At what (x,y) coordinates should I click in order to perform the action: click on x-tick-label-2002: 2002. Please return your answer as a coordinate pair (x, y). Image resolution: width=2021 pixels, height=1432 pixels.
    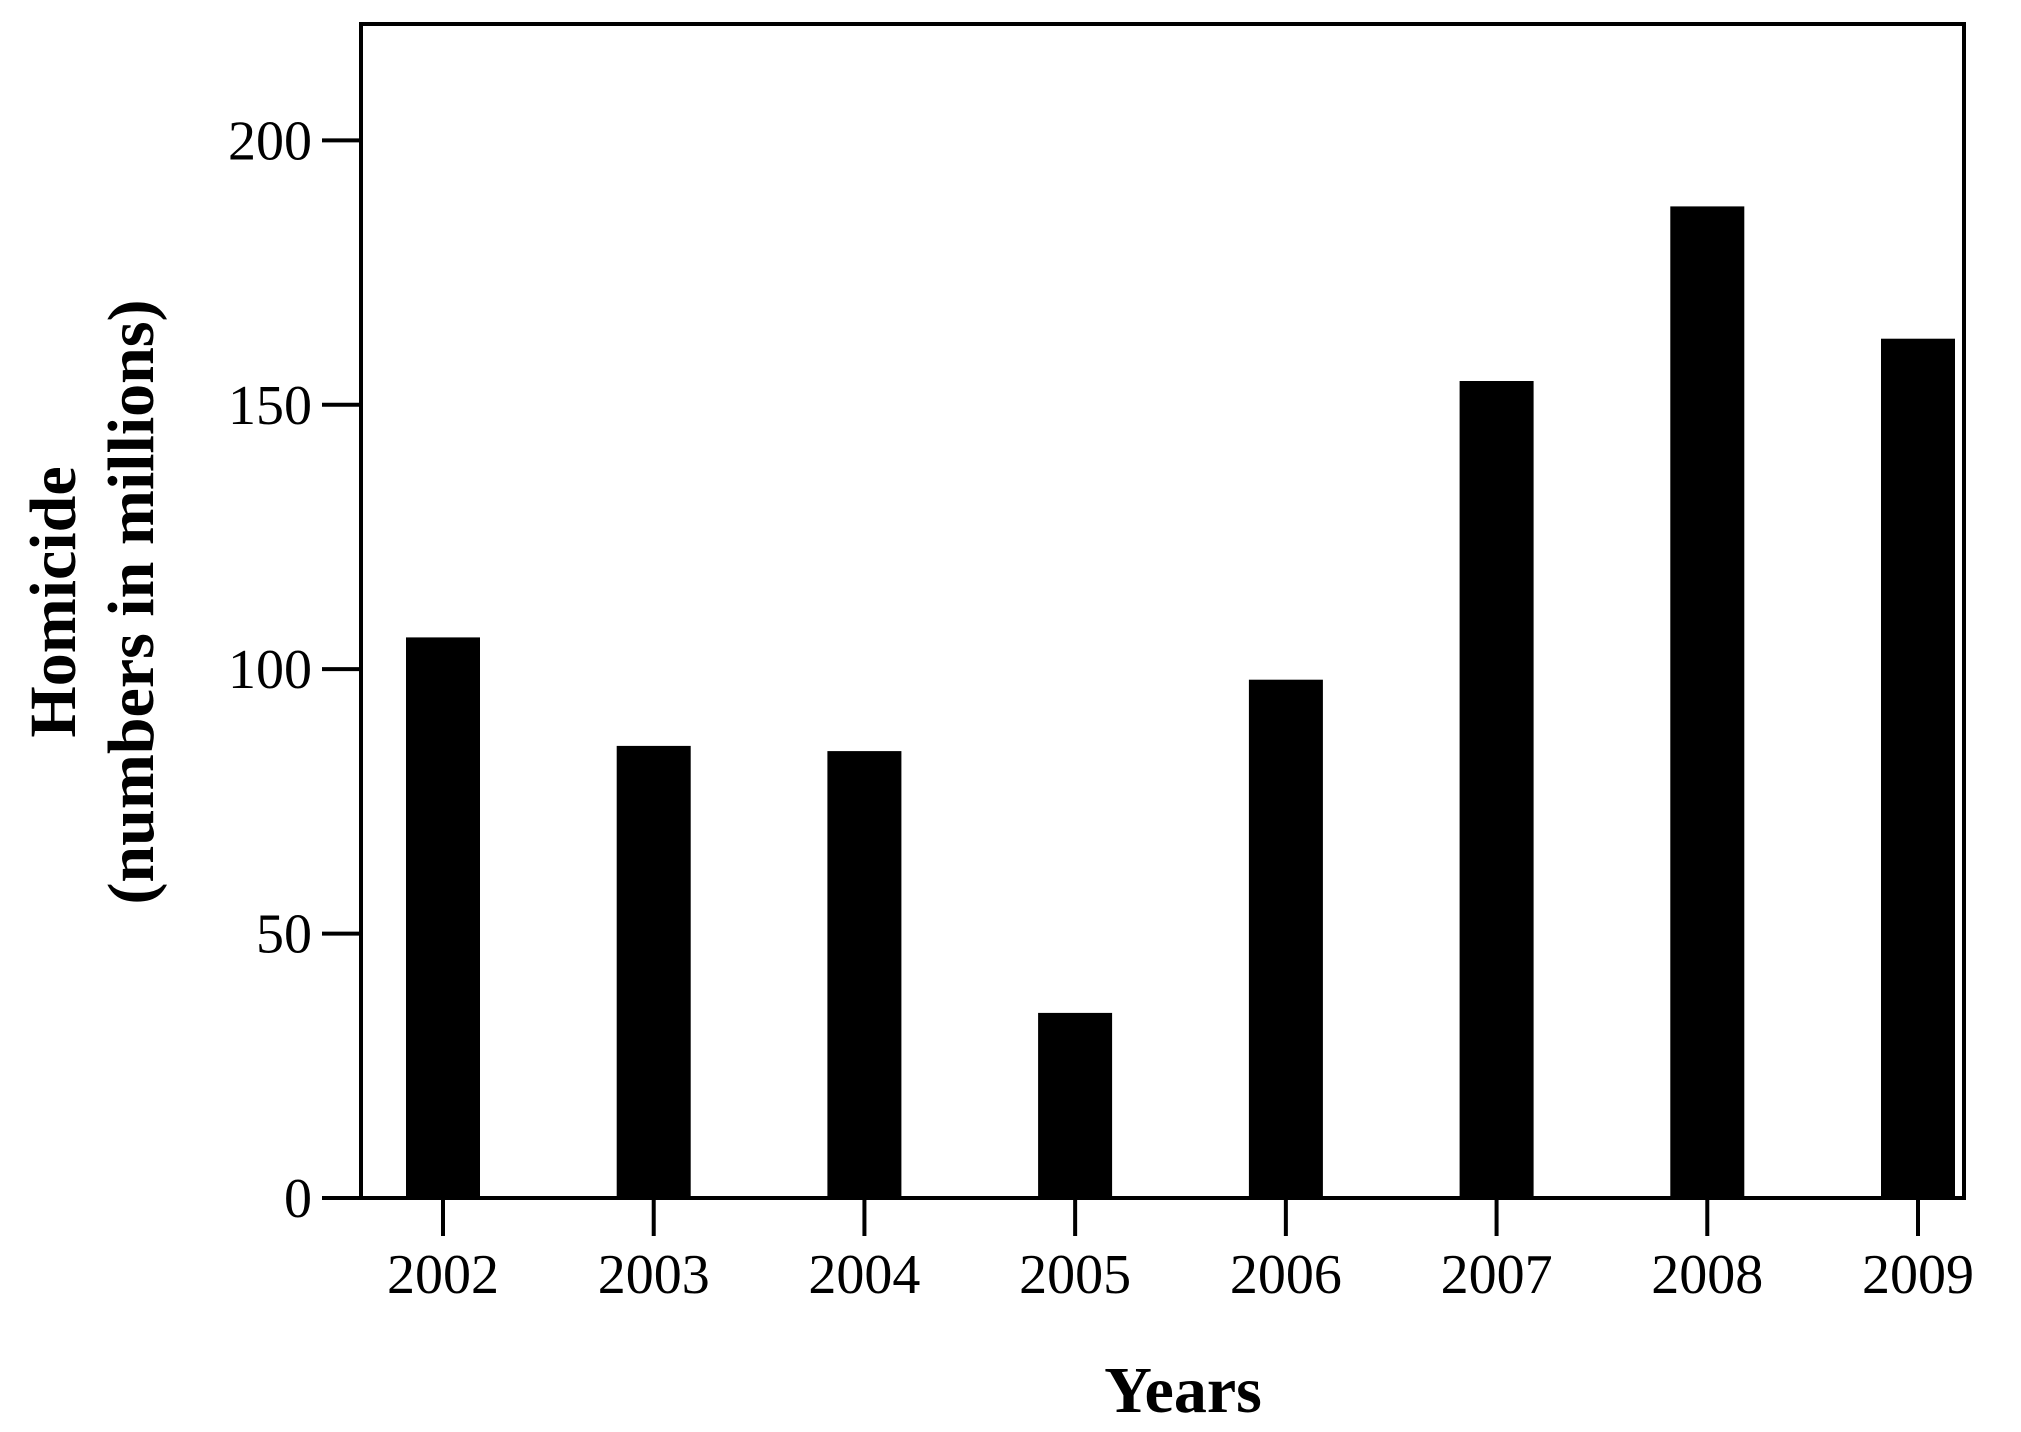
    Looking at the image, I should click on (443, 1275).